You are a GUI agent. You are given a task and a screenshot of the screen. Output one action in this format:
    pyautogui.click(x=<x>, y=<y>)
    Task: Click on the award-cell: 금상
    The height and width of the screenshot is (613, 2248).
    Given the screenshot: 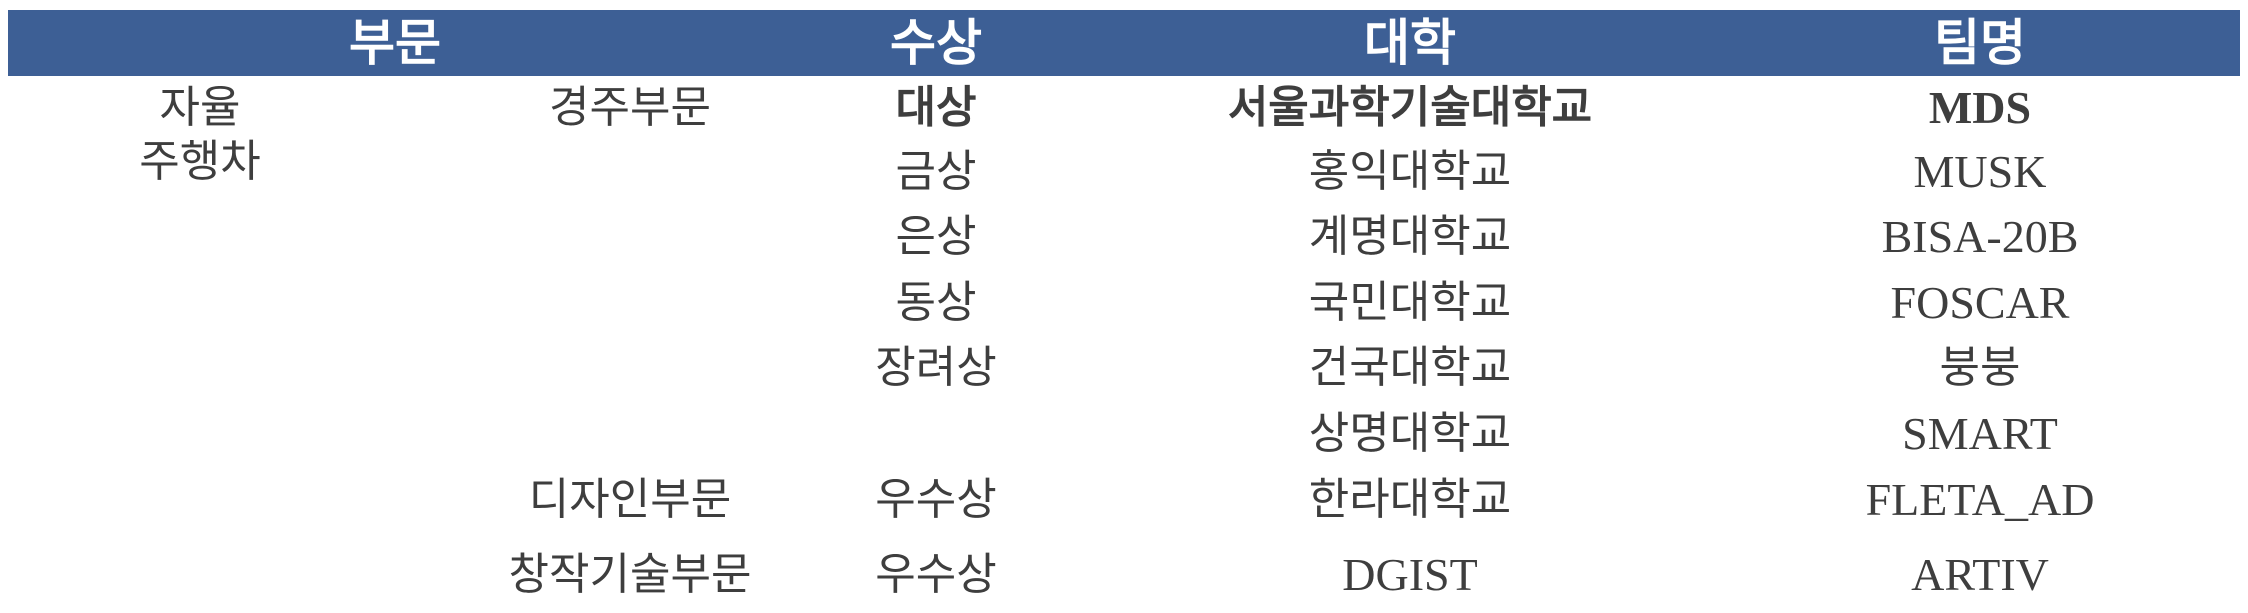 What is the action you would take?
    pyautogui.click(x=936, y=171)
    